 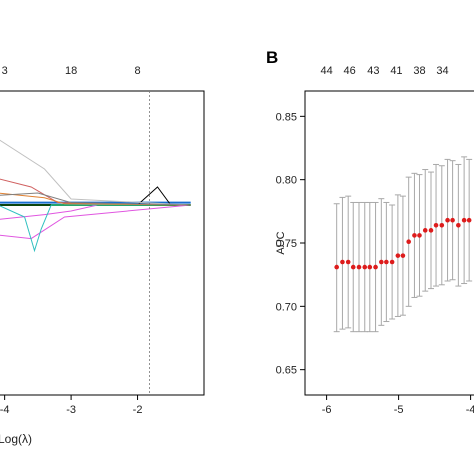 I want to click on panel-b-y-axis-label: AUC, so click(x=281, y=242).